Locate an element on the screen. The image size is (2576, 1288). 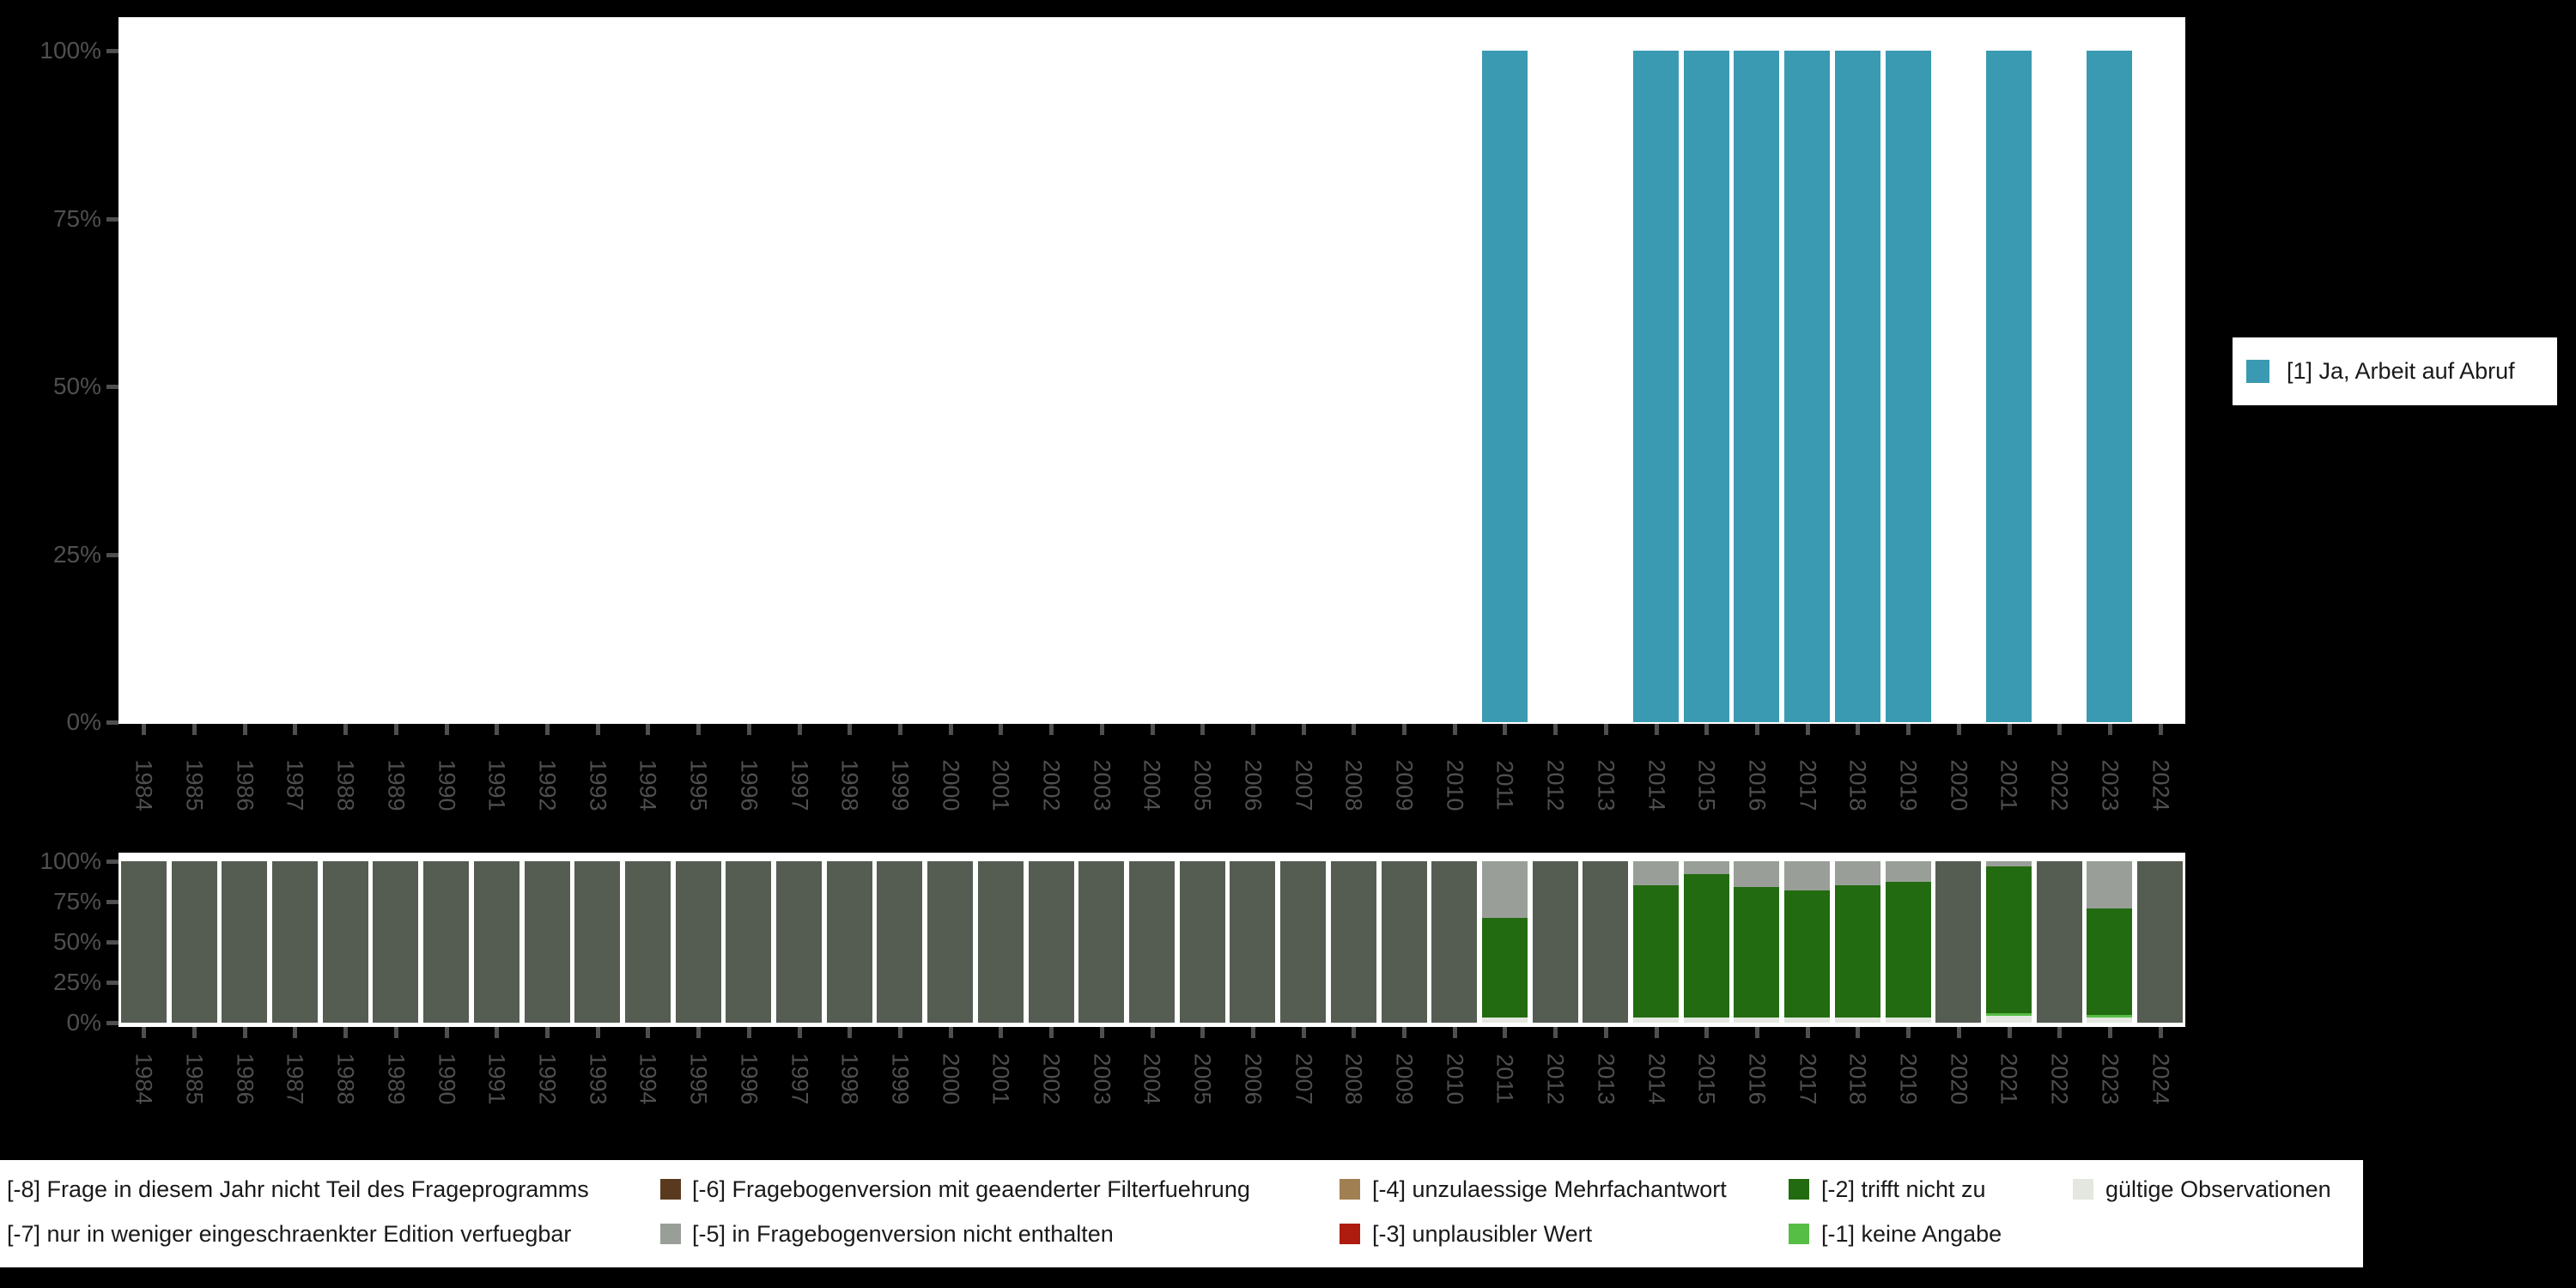
top-bar-2018 is located at coordinates (1857, 387).